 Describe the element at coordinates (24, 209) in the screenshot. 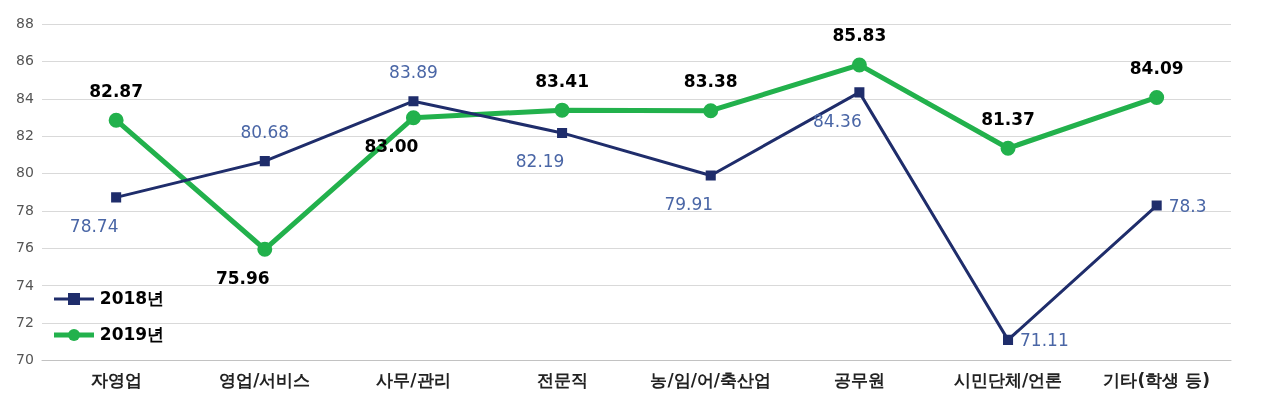

I see `y-tick-label: 78` at that location.